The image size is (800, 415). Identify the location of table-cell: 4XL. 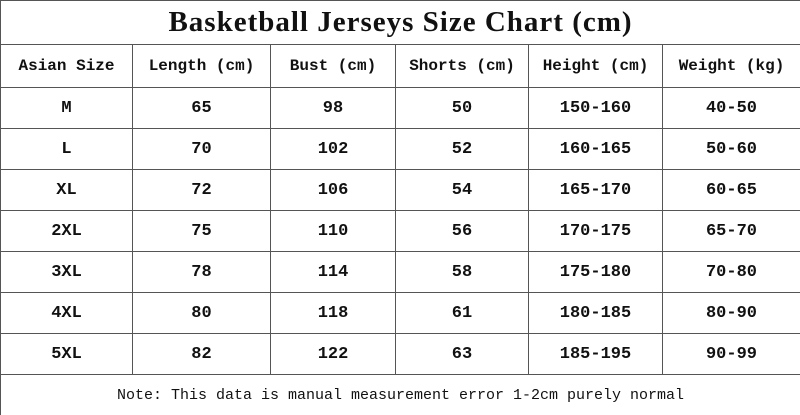
(67, 313).